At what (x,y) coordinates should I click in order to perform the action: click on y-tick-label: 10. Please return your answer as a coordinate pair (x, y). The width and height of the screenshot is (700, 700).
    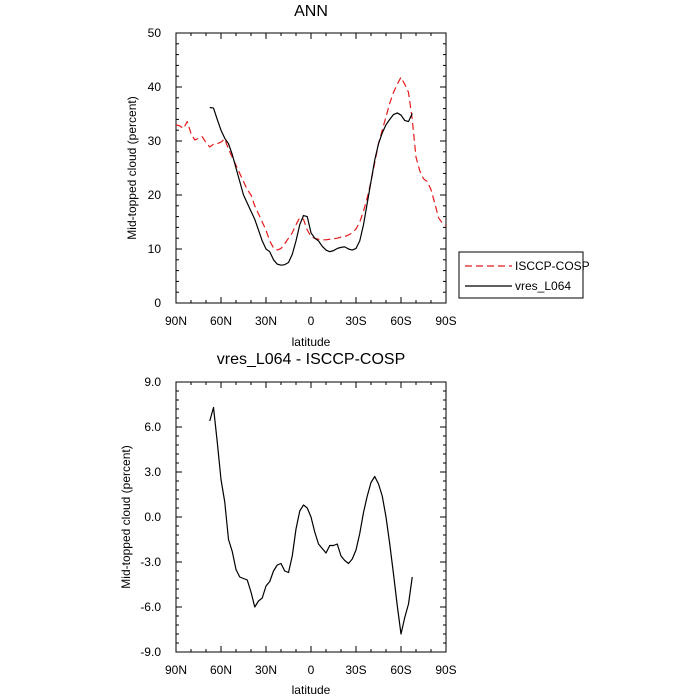
    Looking at the image, I should click on (155, 249).